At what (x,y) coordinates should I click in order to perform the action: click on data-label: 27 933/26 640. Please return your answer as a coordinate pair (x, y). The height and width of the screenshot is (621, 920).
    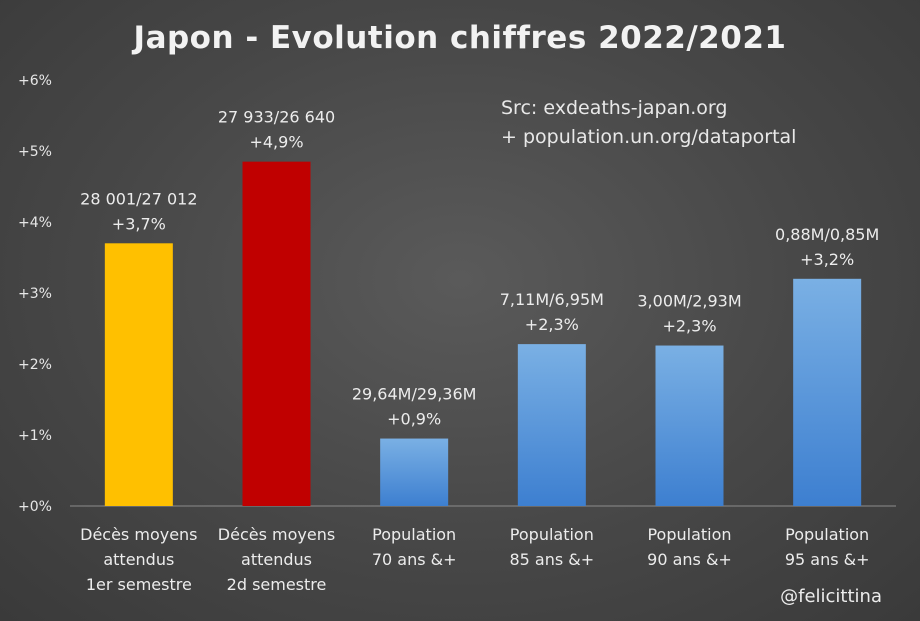
    Looking at the image, I should click on (276, 117).